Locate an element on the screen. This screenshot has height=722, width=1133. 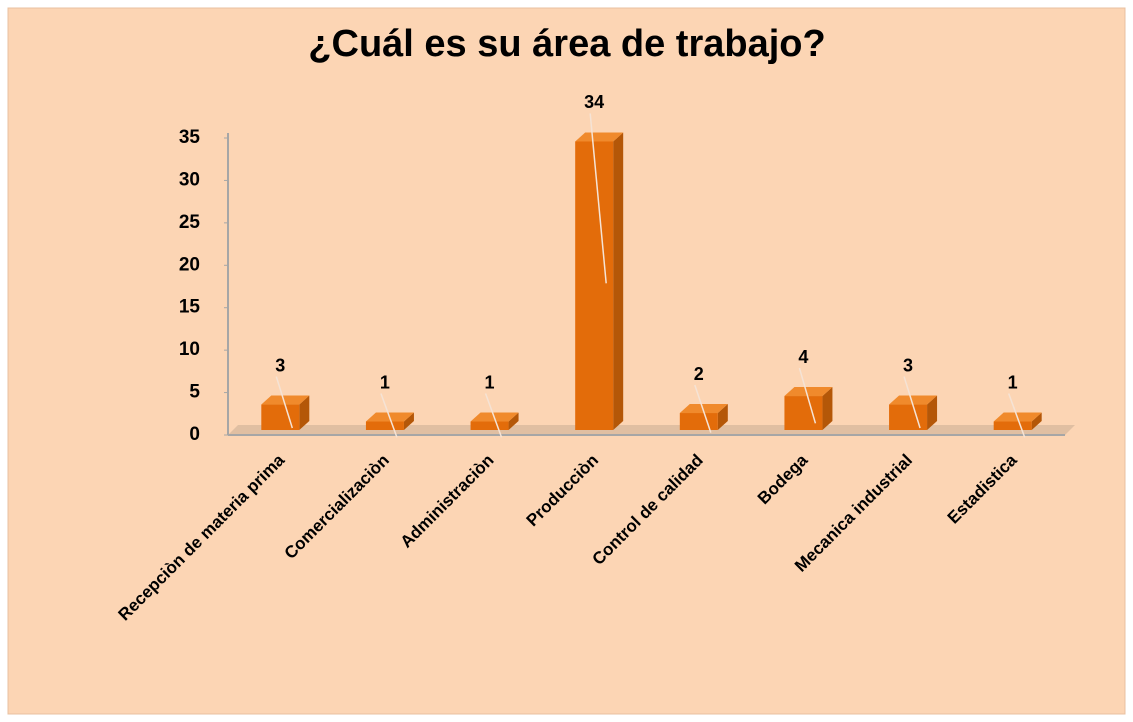
y-tick-label: 30 is located at coordinates (189, 179).